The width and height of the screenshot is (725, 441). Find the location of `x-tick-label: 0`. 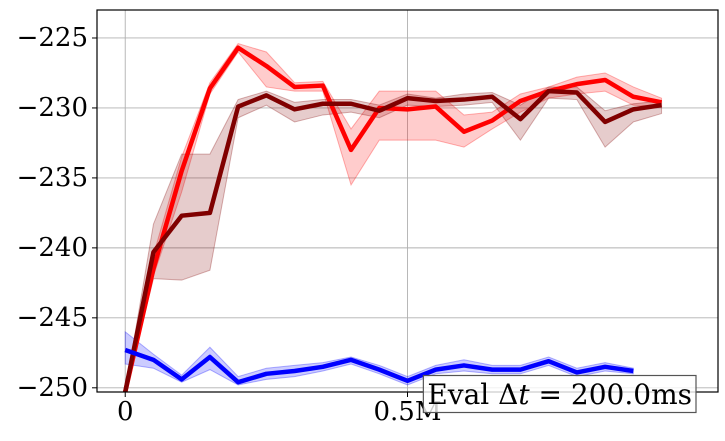

x-tick-label: 0 is located at coordinates (125, 412).